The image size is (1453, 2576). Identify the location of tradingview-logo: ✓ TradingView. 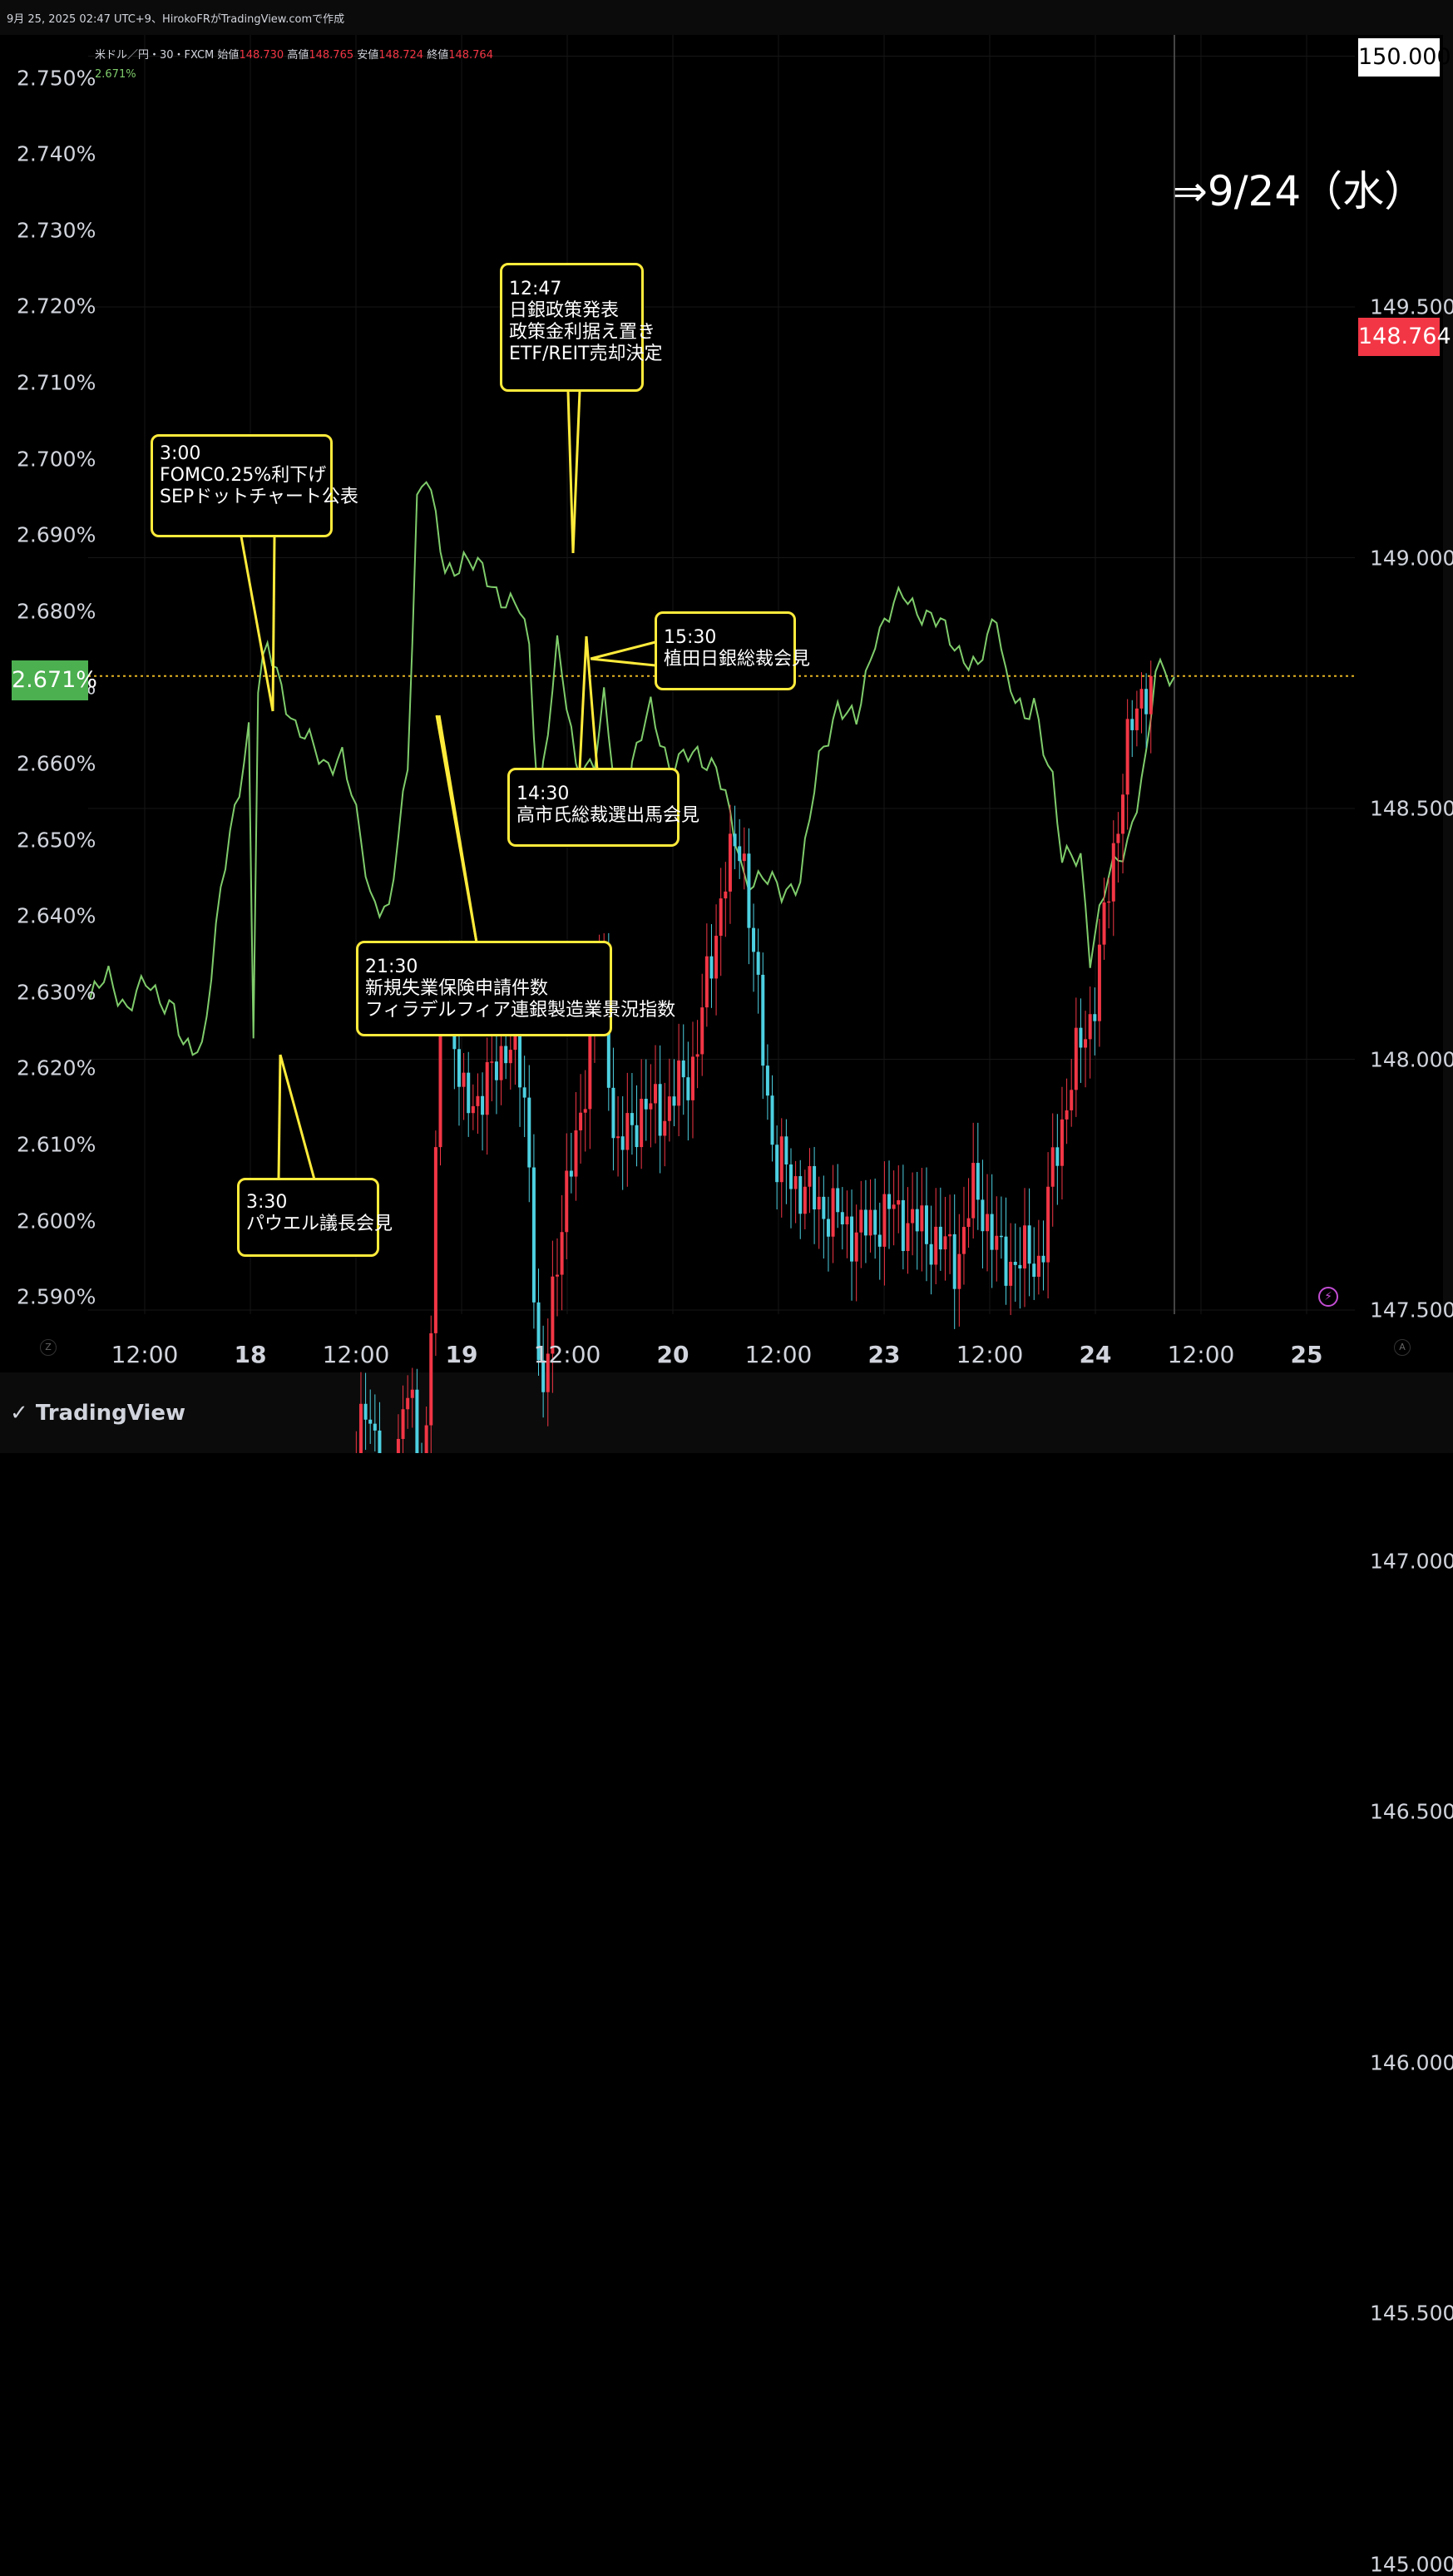
(97, 1413).